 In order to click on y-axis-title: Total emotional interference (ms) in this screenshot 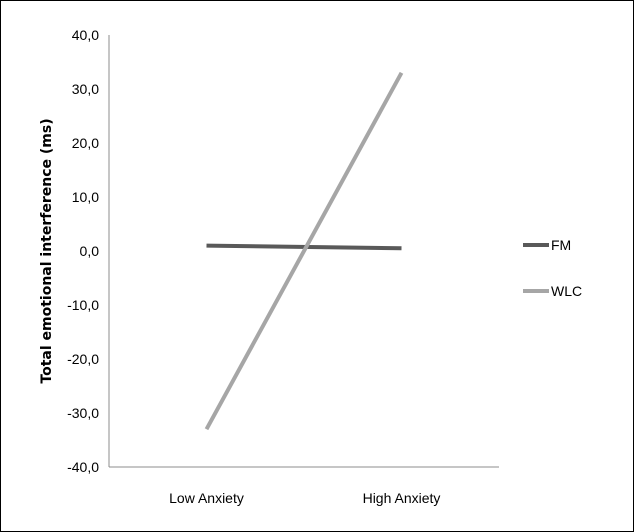, I will do `click(47, 250)`.